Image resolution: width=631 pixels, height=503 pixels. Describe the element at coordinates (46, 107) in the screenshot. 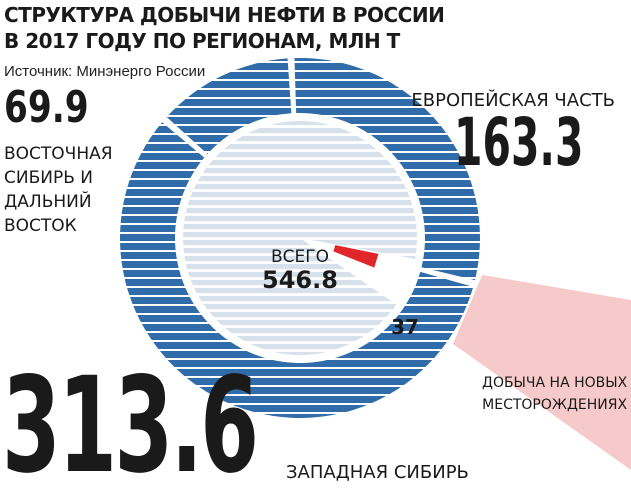

I see `east-siberia-value: 69.9` at that location.